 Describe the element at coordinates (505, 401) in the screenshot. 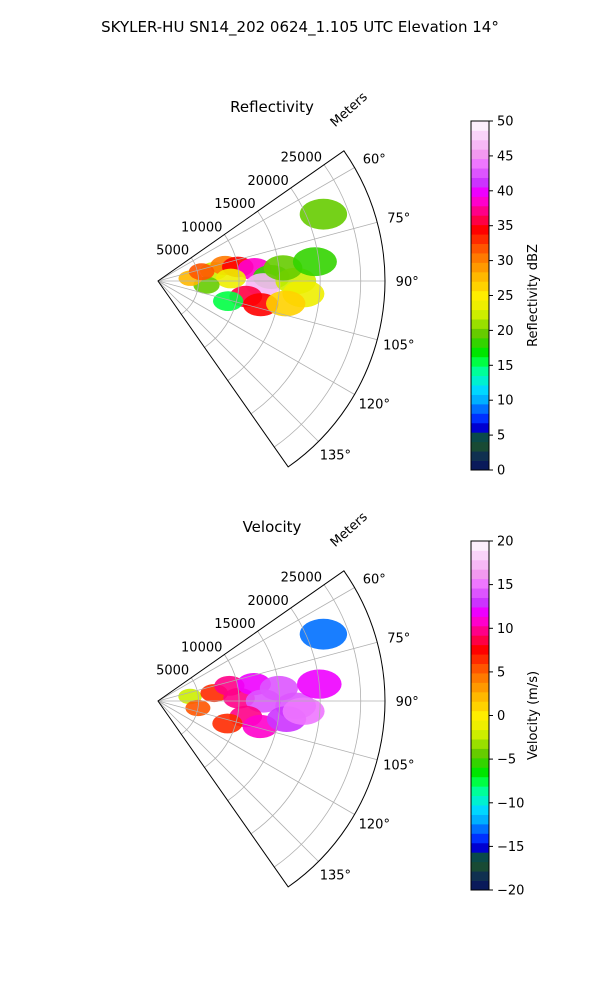

I see `colorbar-tick-label: 10` at that location.